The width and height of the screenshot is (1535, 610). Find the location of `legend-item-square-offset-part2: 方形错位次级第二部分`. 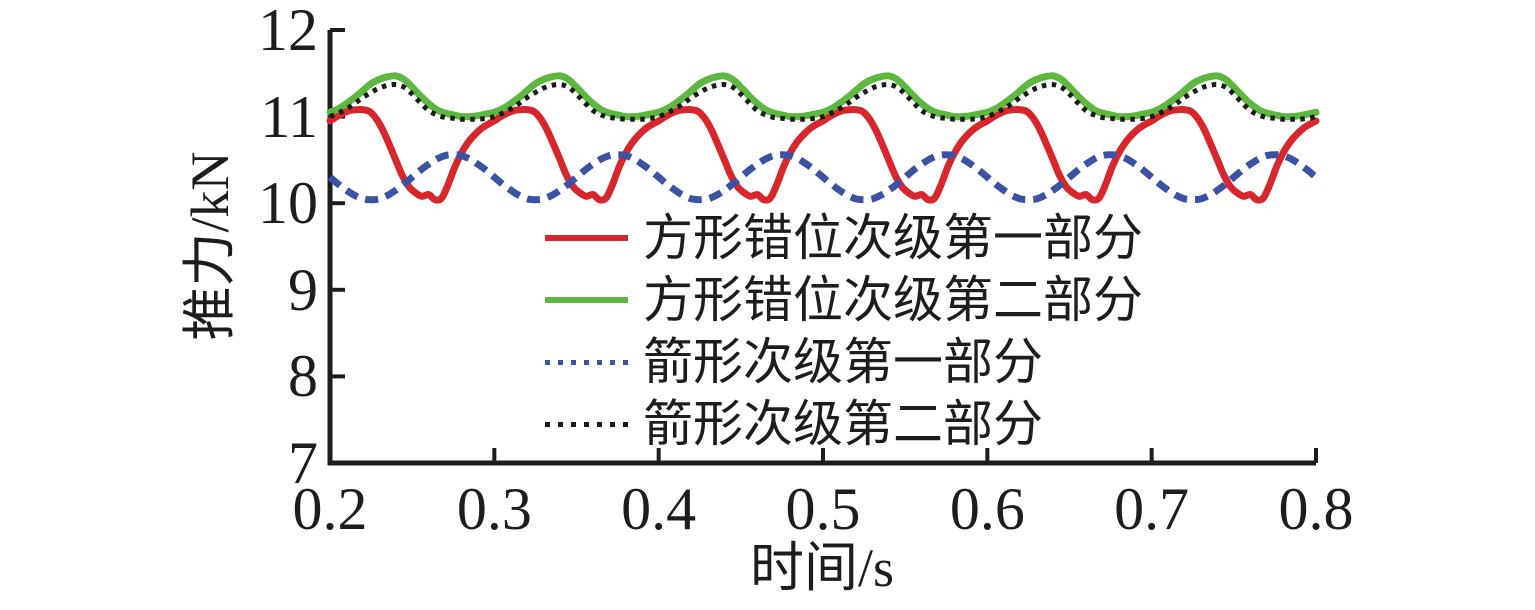

legend-item-square-offset-part2: 方形错位次级第二部分 is located at coordinates (844, 300).